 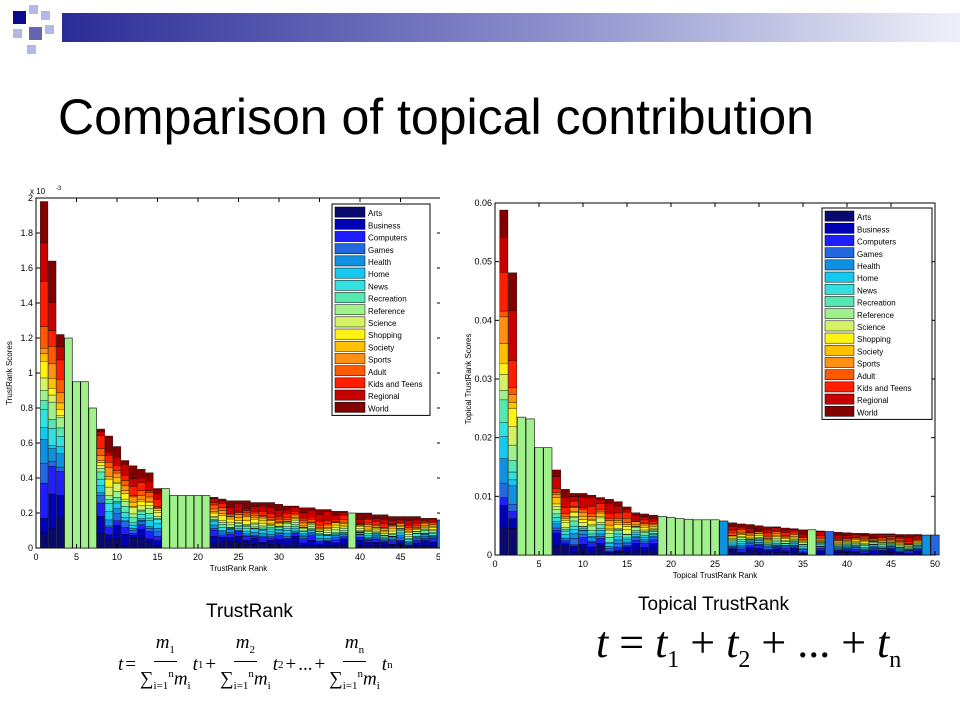 What do you see at coordinates (378, 286) in the screenshot?
I see `legend-label-news: News` at bounding box center [378, 286].